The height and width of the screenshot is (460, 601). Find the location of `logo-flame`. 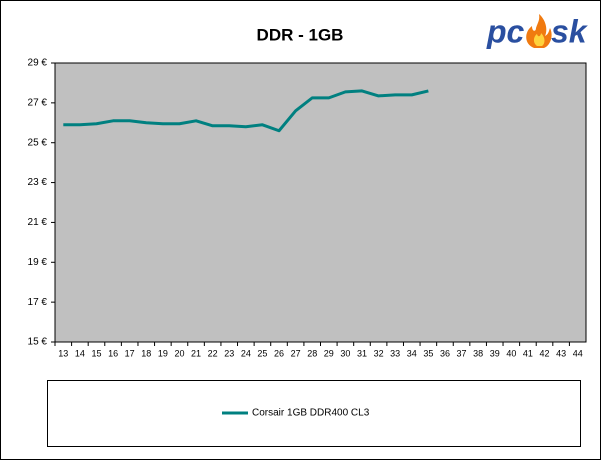

logo-flame is located at coordinates (539, 31).